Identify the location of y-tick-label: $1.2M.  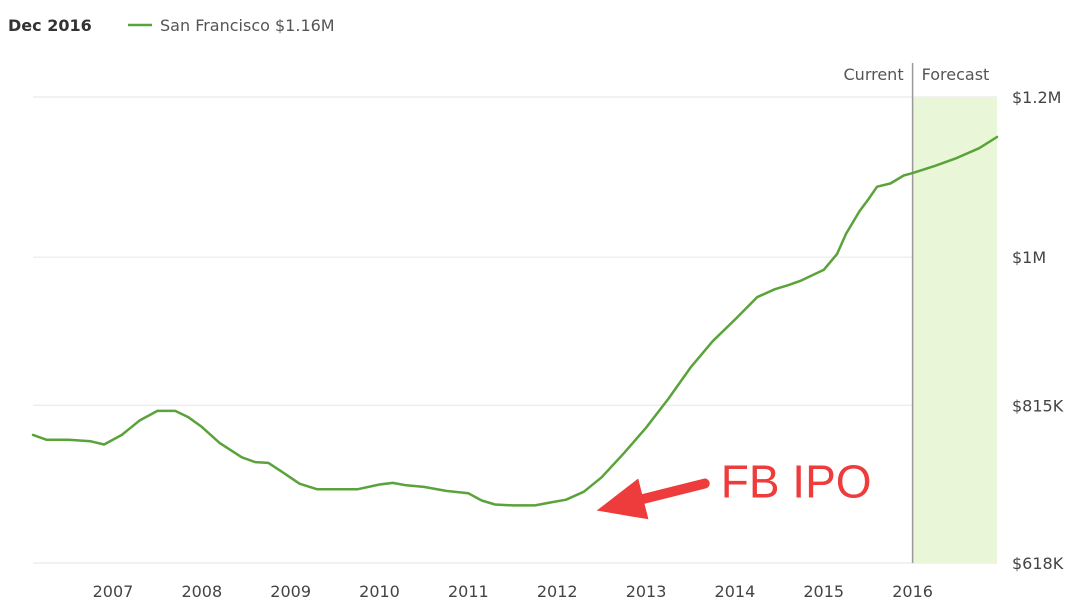
(1036, 97).